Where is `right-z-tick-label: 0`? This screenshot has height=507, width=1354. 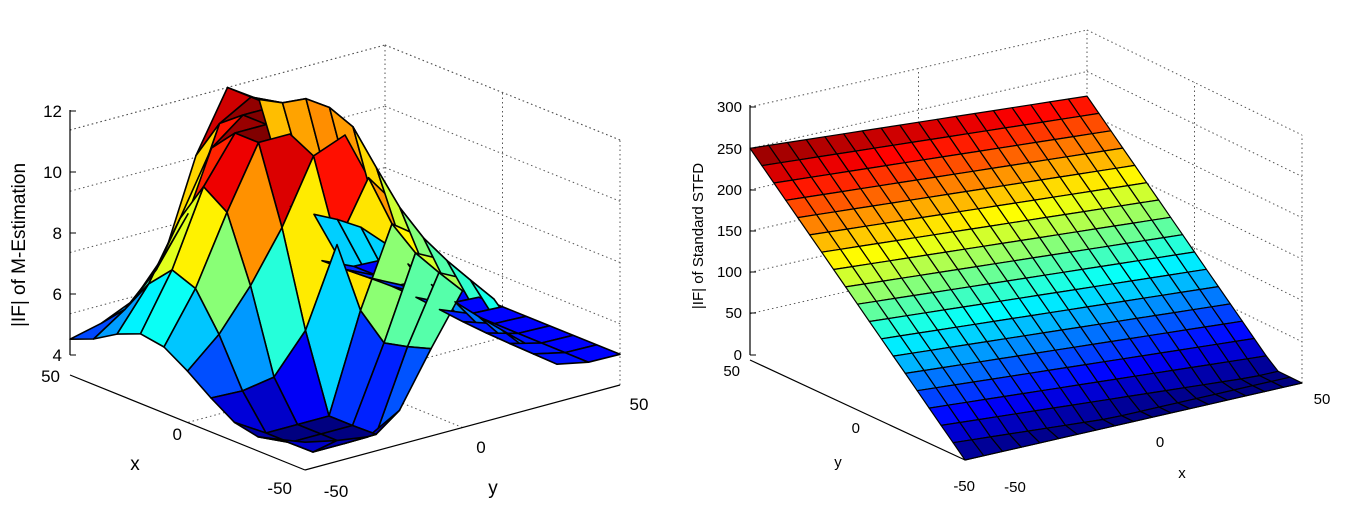 right-z-tick-label: 0 is located at coordinates (738, 355).